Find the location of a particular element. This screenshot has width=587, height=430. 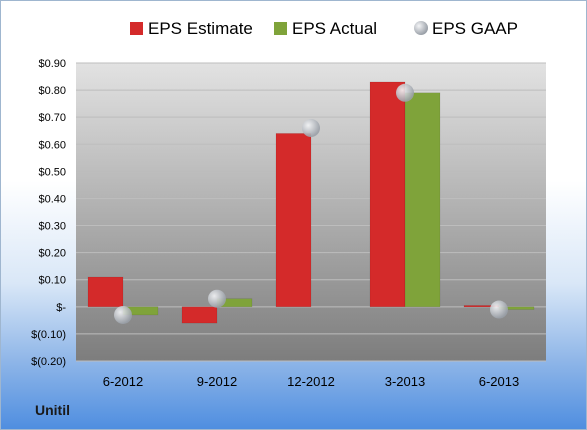

y-tick-label: $0.10 is located at coordinates (52, 281).